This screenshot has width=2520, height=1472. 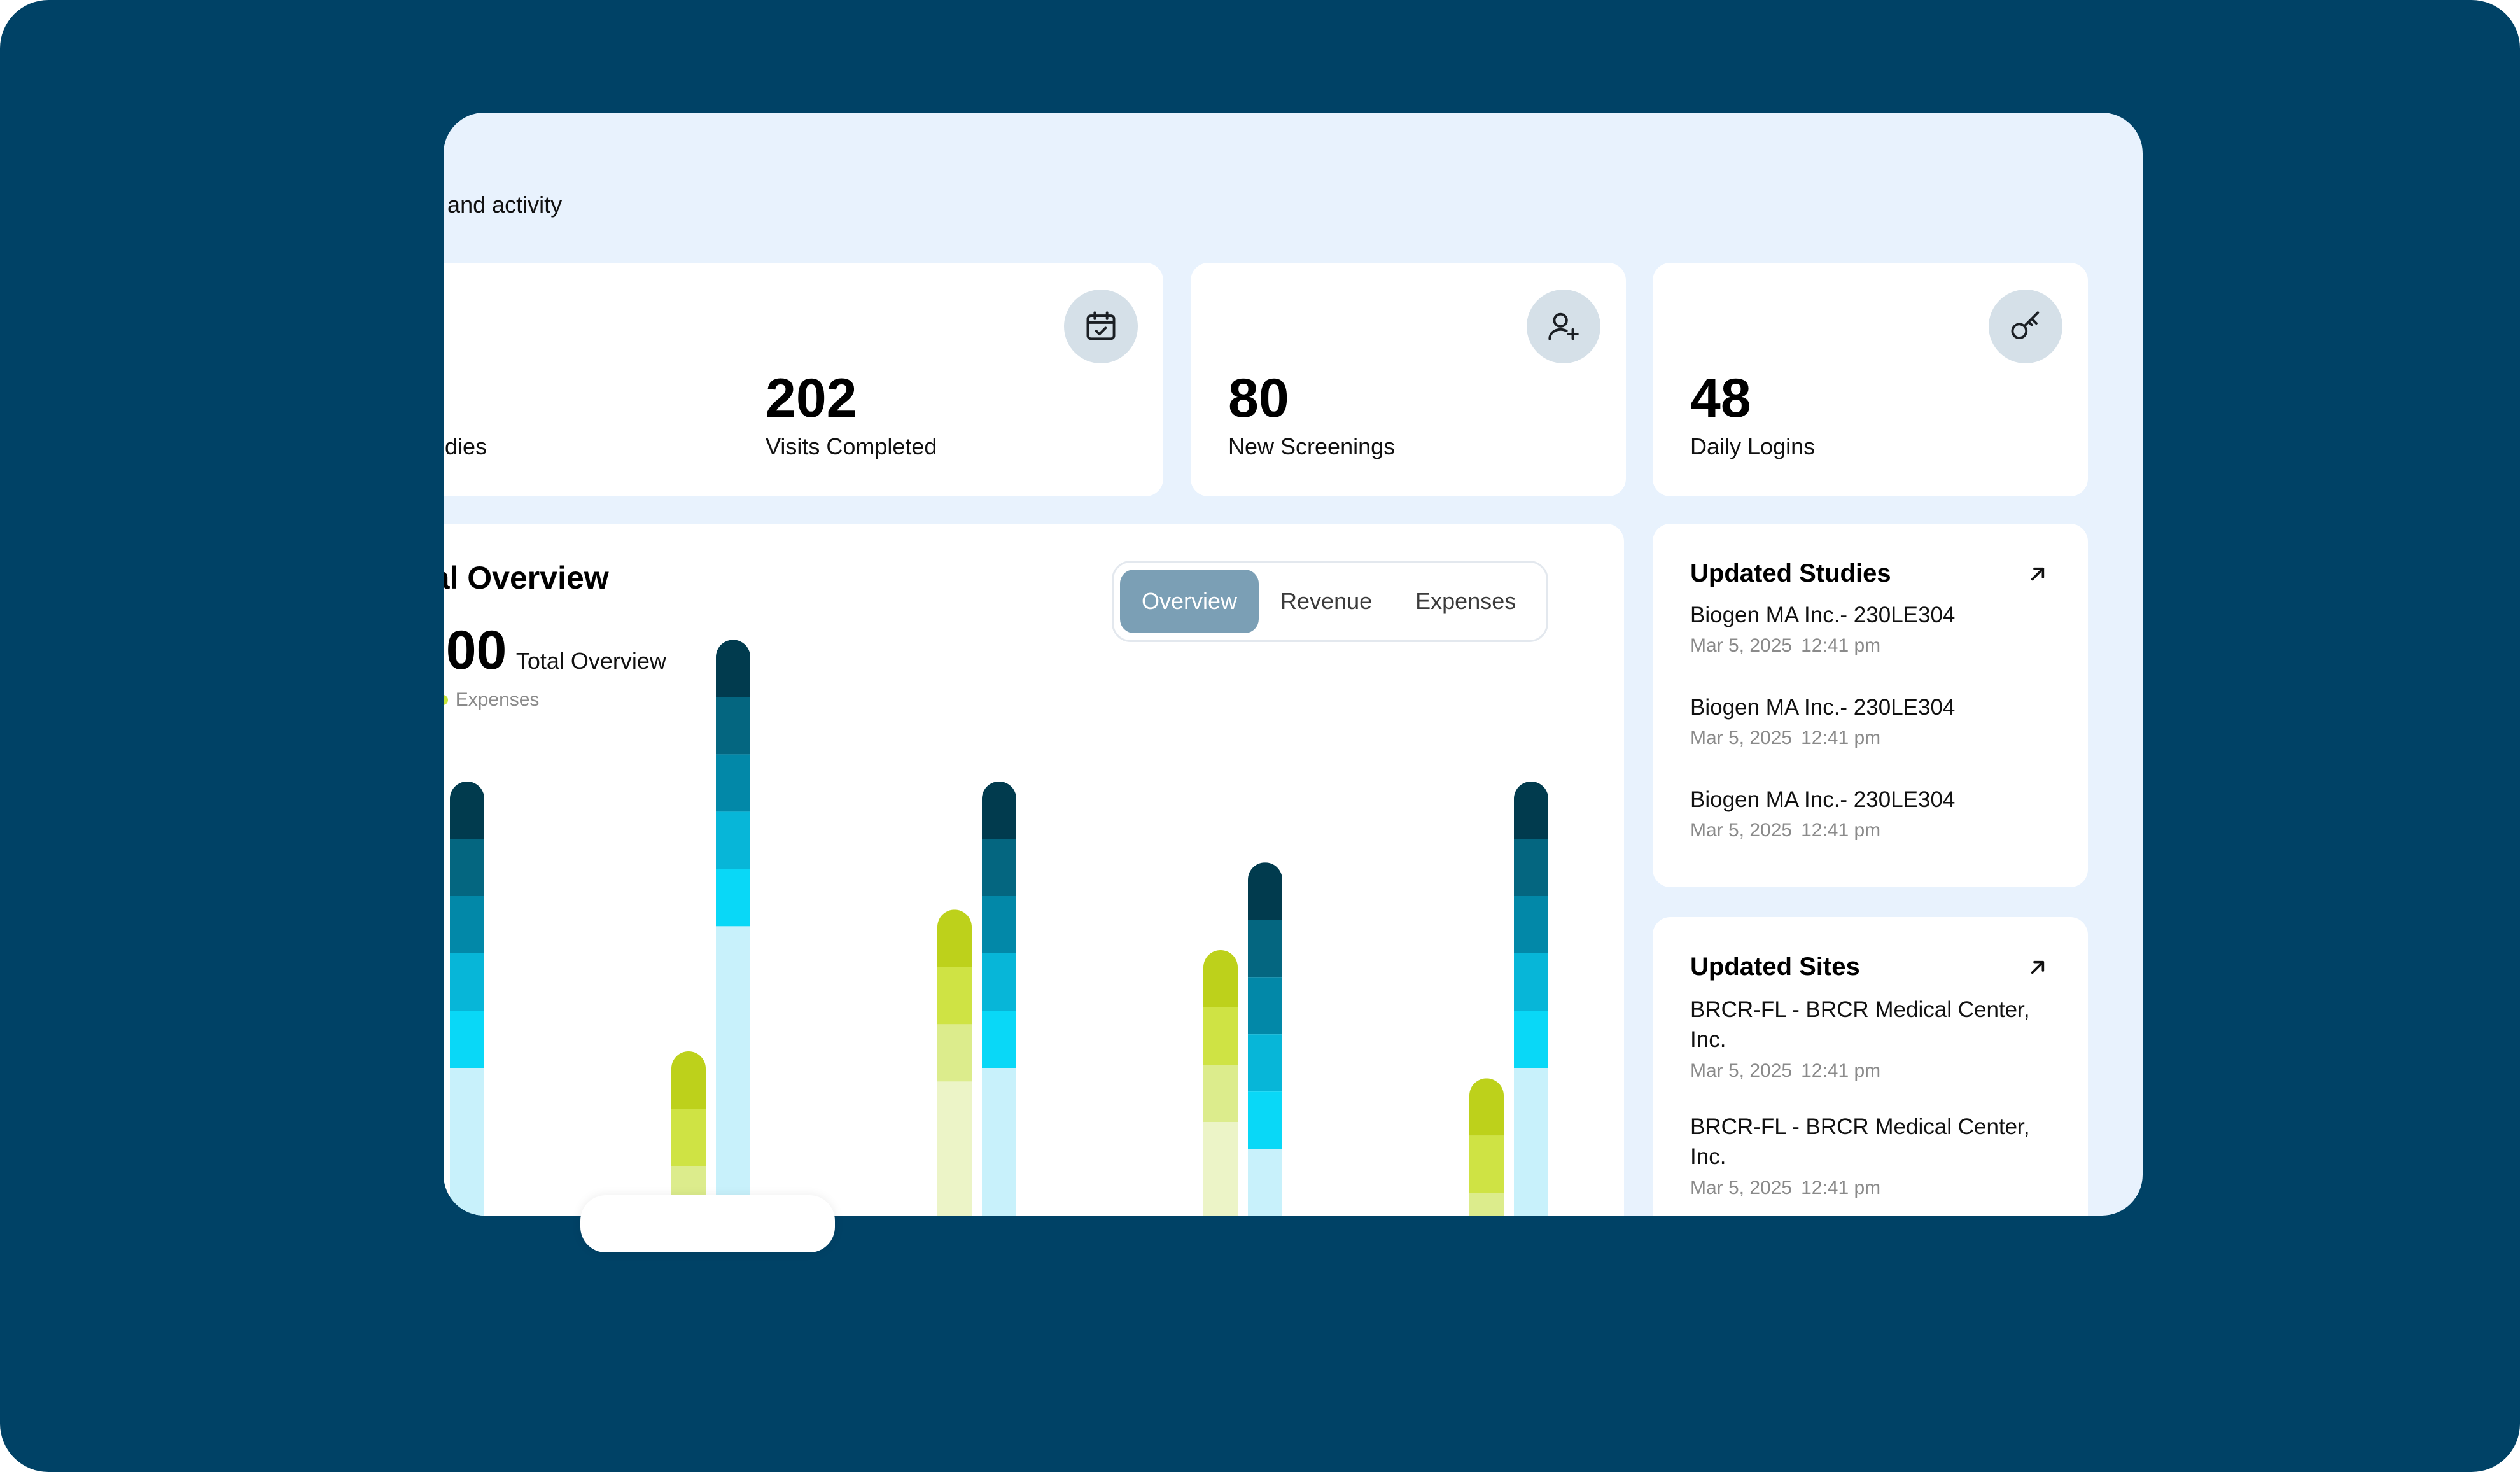 I want to click on total-caption: Total Overview, so click(x=590, y=661).